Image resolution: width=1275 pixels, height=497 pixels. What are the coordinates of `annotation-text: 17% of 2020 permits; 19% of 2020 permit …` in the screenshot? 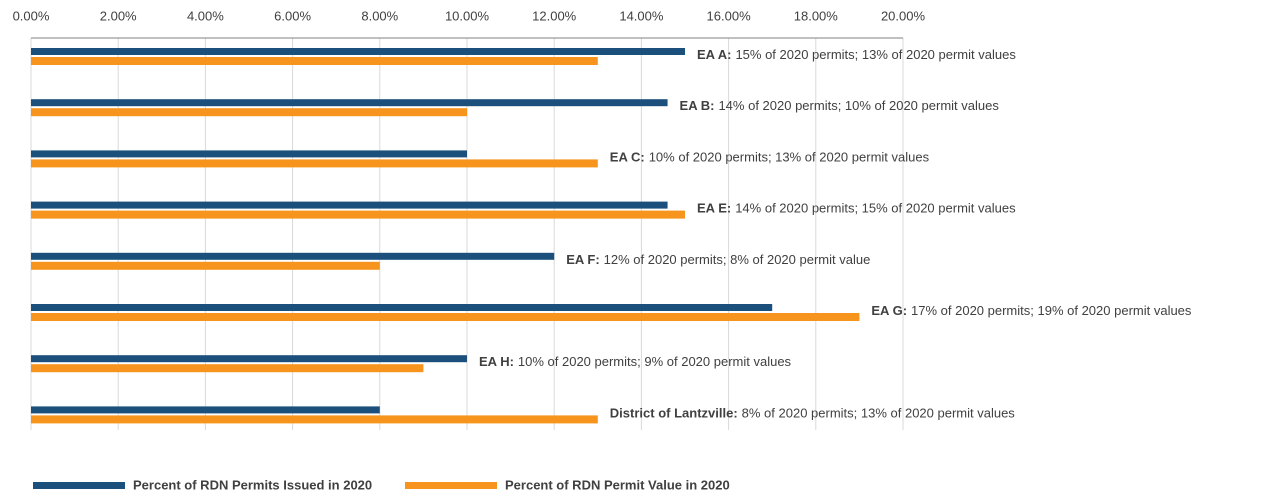 It's located at (1051, 310).